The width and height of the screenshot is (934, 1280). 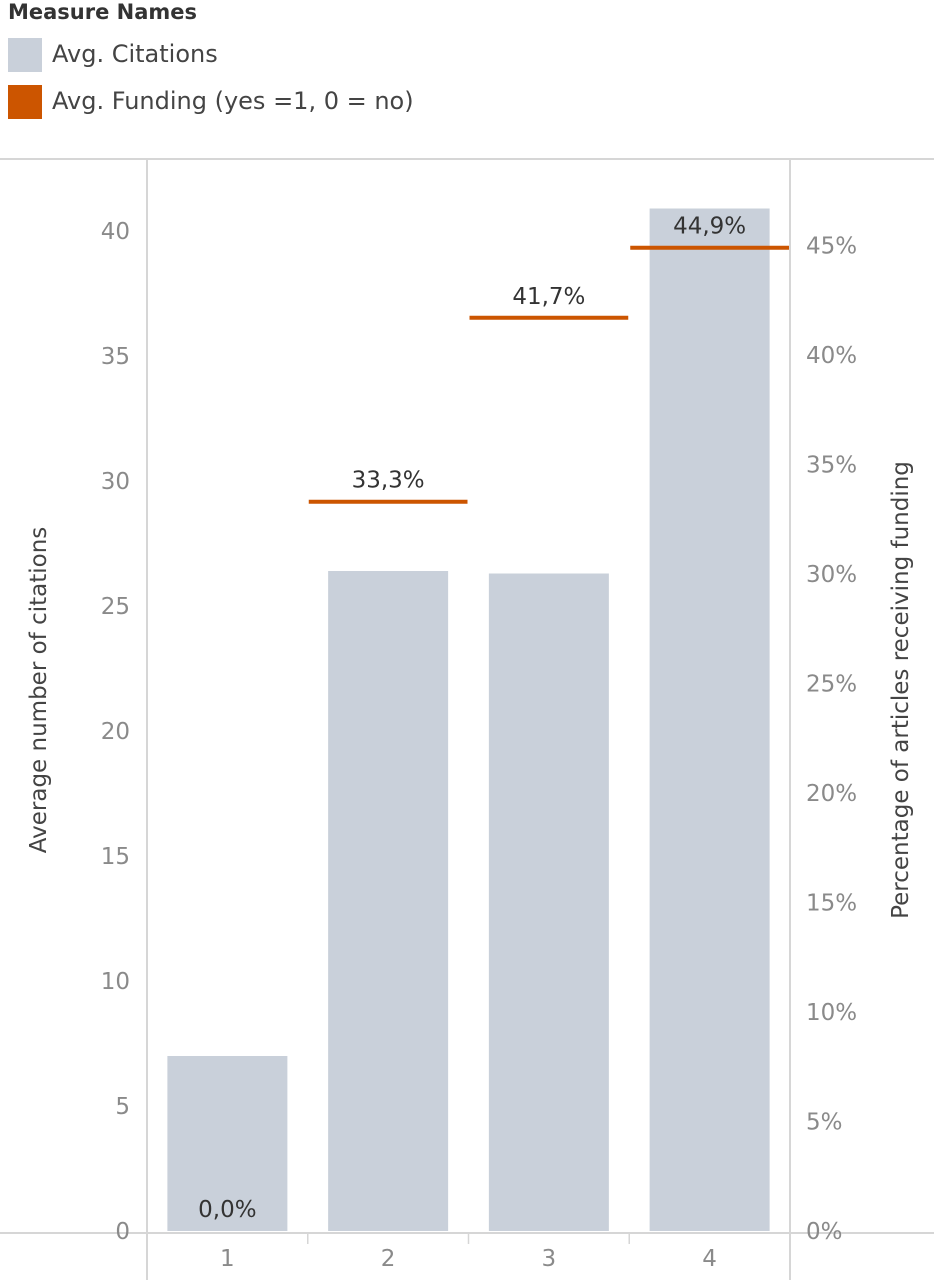 What do you see at coordinates (831, 685) in the screenshot?
I see `y2-tick-25: 25%` at bounding box center [831, 685].